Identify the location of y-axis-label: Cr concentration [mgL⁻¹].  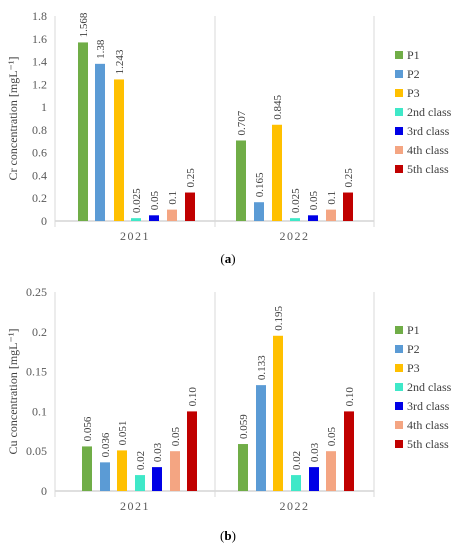
(13, 119).